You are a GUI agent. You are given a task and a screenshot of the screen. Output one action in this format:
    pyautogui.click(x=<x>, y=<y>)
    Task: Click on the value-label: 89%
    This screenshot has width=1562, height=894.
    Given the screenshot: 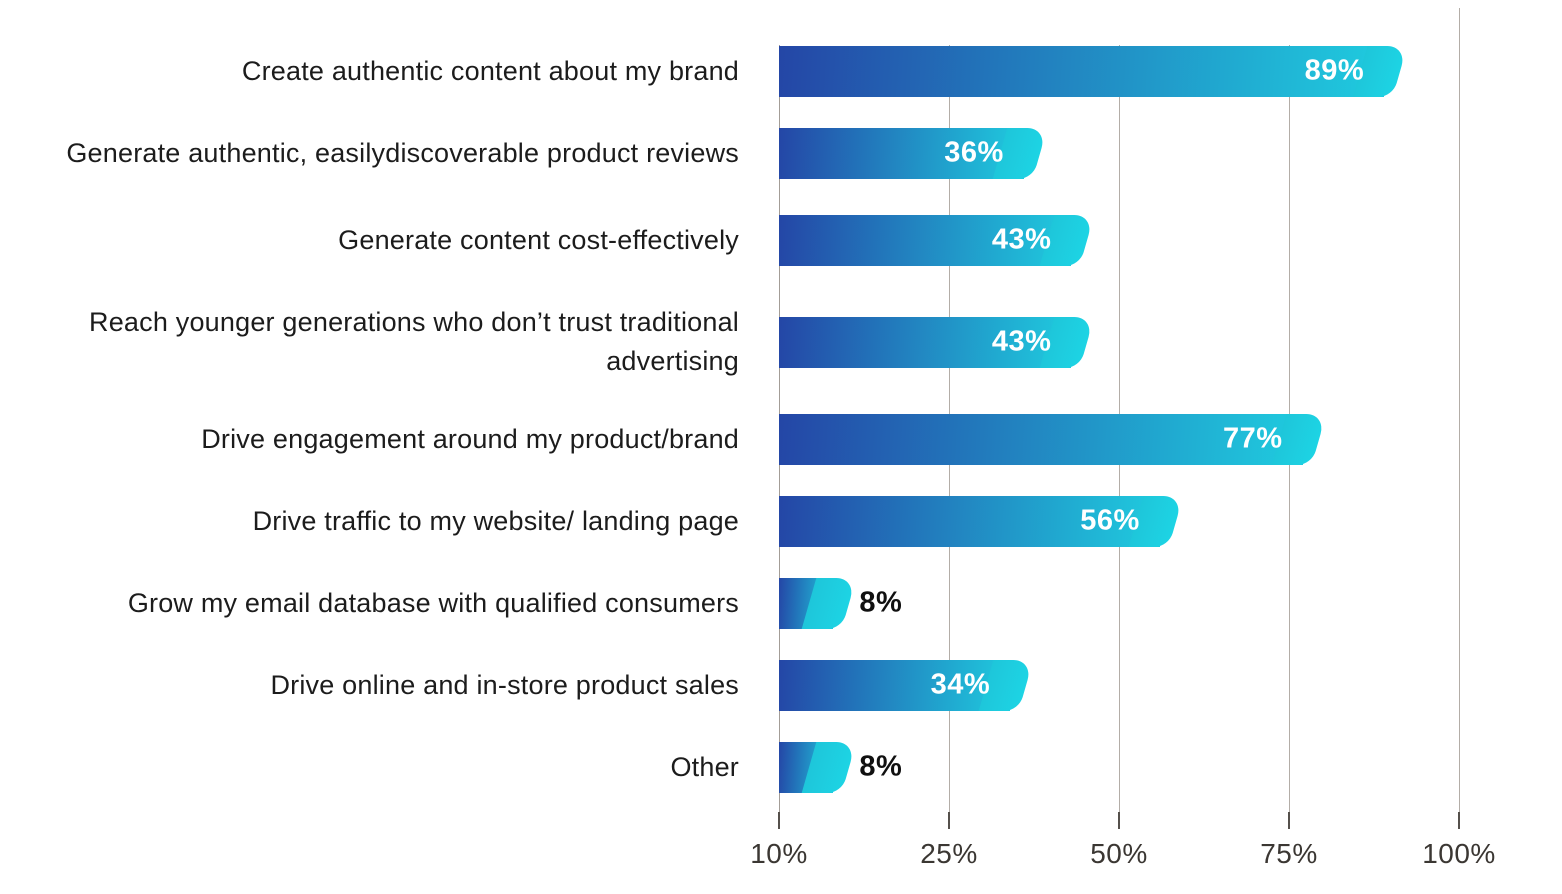 What is the action you would take?
    pyautogui.click(x=1334, y=70)
    